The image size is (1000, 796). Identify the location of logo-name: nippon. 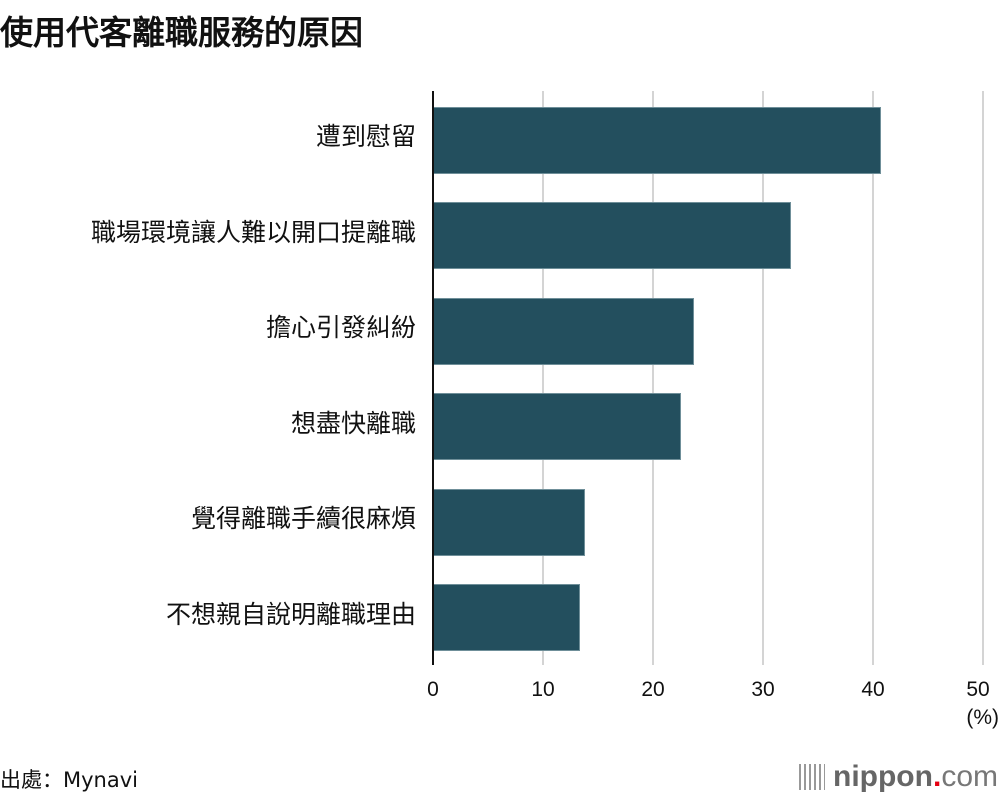
(883, 776).